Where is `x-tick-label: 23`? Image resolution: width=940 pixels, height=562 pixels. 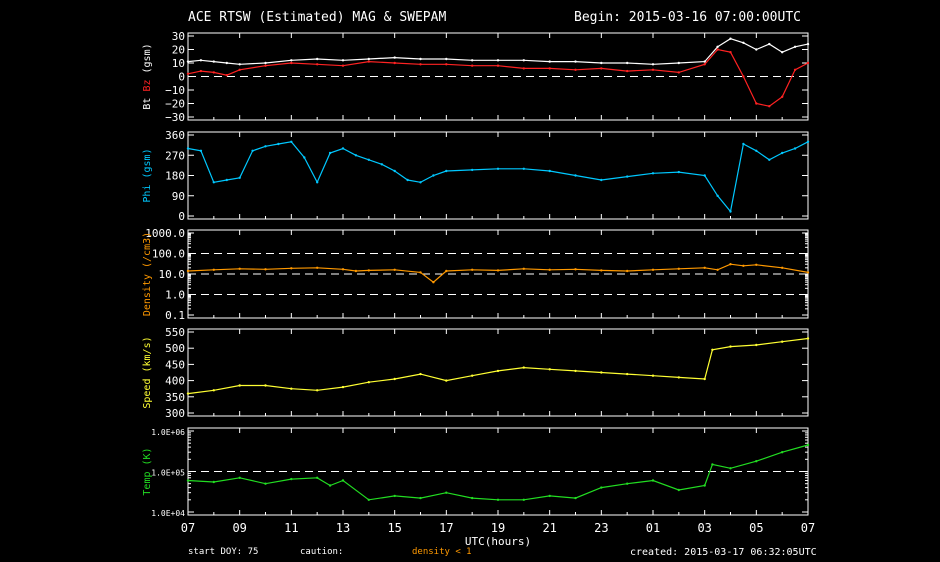
x-tick-label: 23 is located at coordinates (601, 528).